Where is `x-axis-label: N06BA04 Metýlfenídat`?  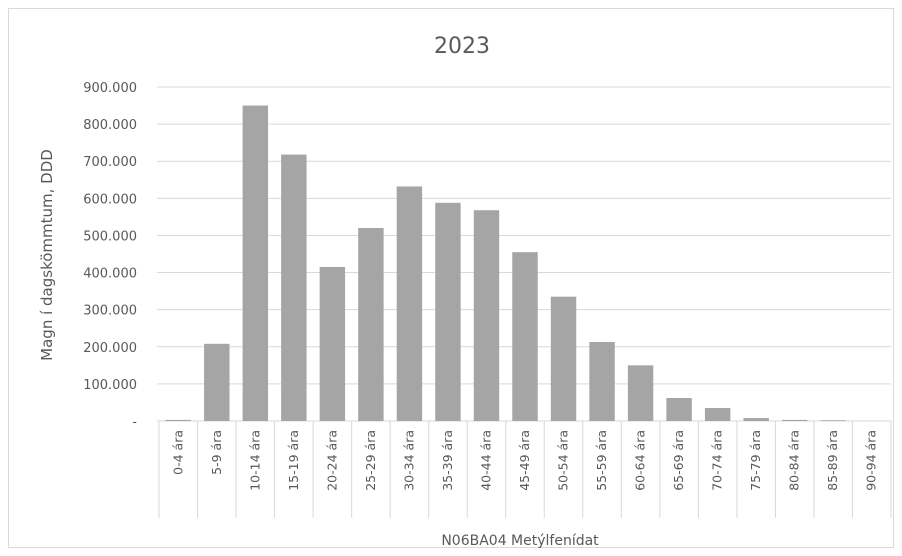 x-axis-label: N06BA04 Metýlfenídat is located at coordinates (520, 541).